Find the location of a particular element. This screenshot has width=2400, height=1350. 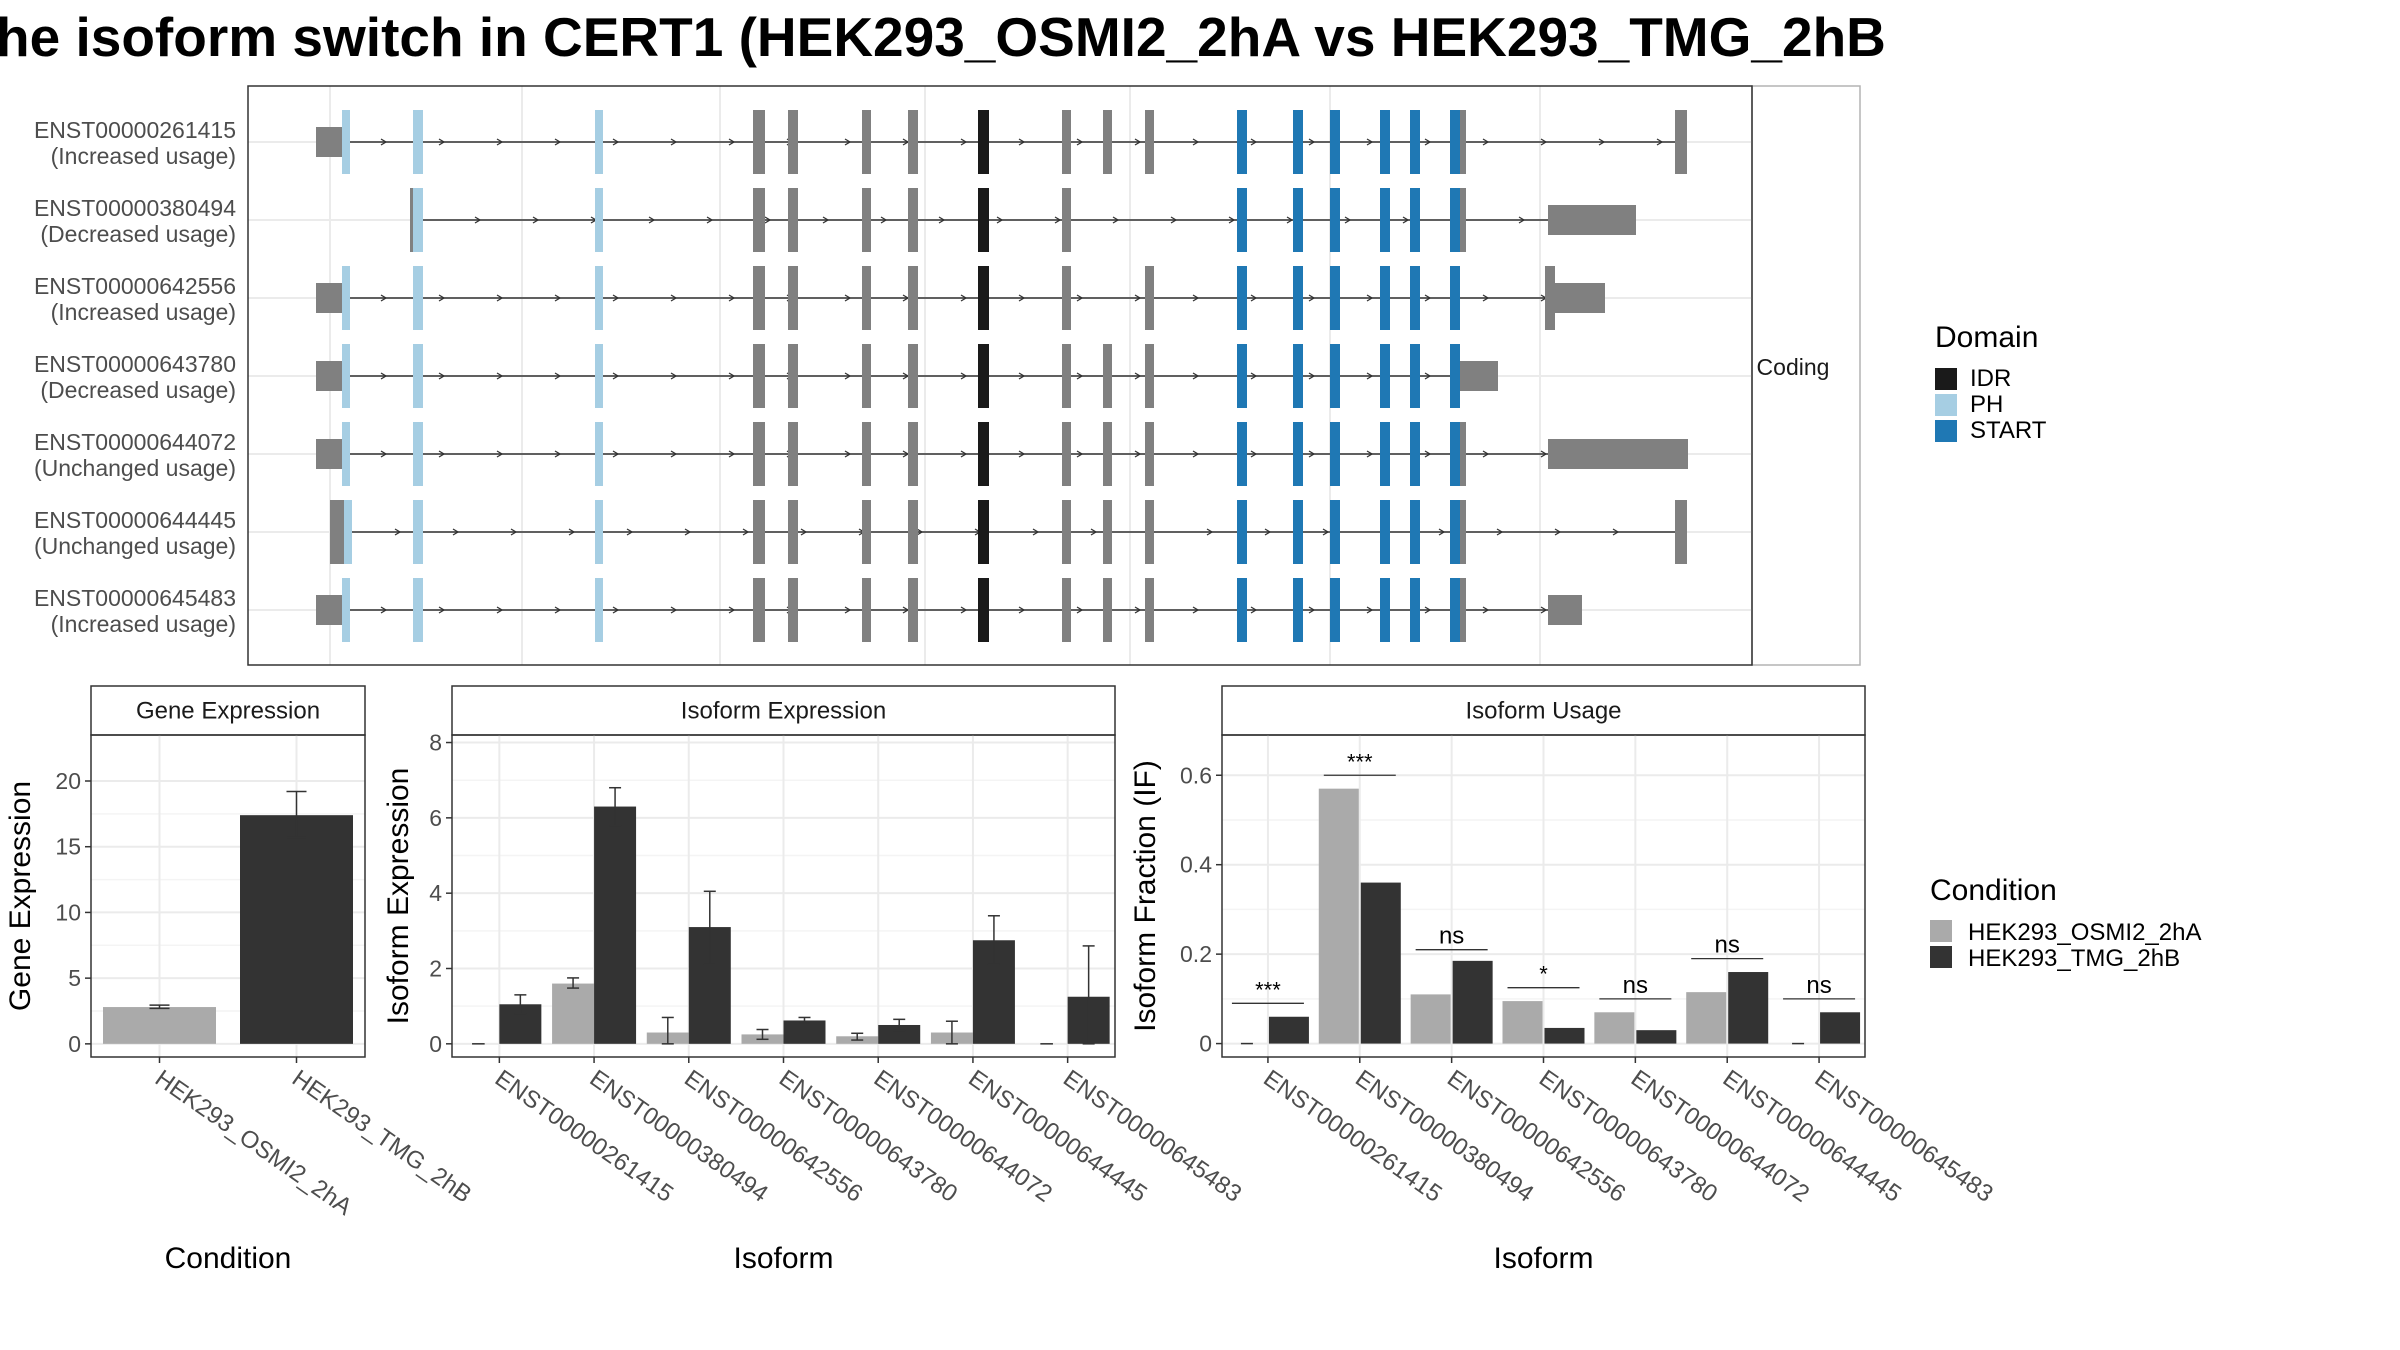

x-tick-label: ENST00000645483 is located at coordinates (1152, 1136).